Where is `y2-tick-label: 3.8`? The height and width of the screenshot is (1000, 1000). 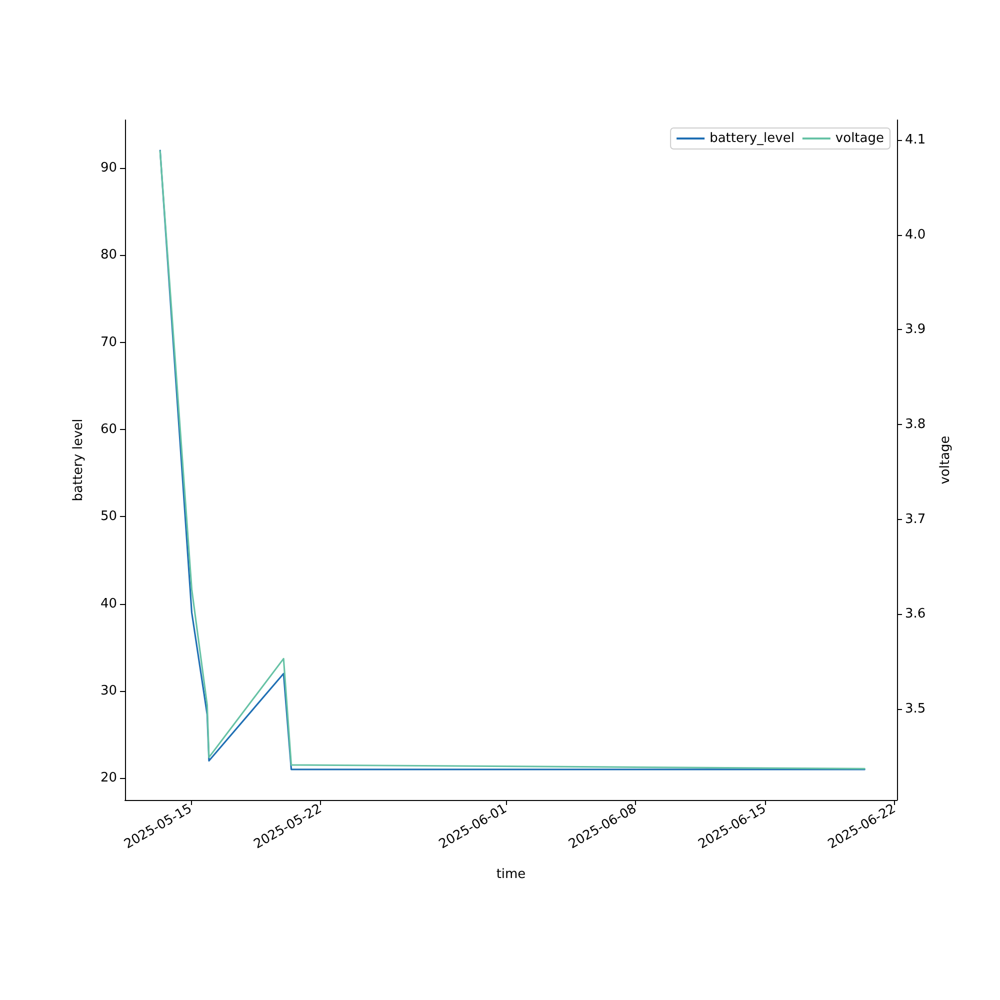 y2-tick-label: 3.8 is located at coordinates (915, 424).